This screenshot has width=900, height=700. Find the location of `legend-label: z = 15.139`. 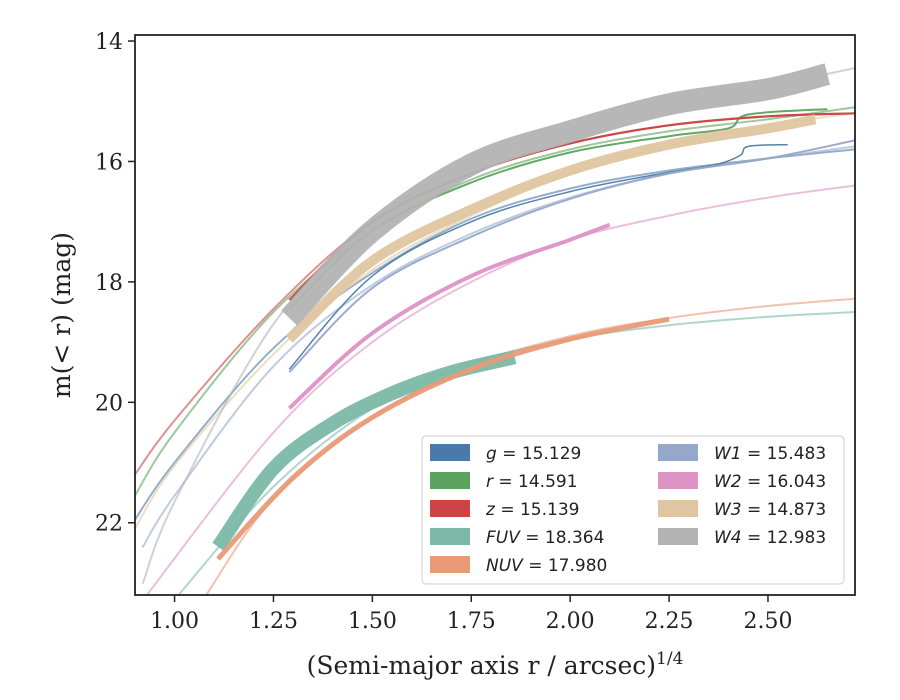

legend-label: z = 15.139 is located at coordinates (532, 510).